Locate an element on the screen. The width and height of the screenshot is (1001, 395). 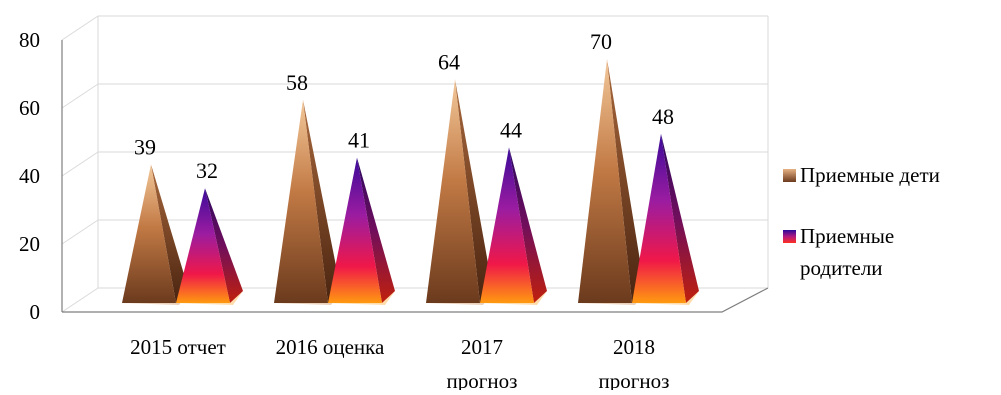
data-label: 48 is located at coordinates (663, 116).